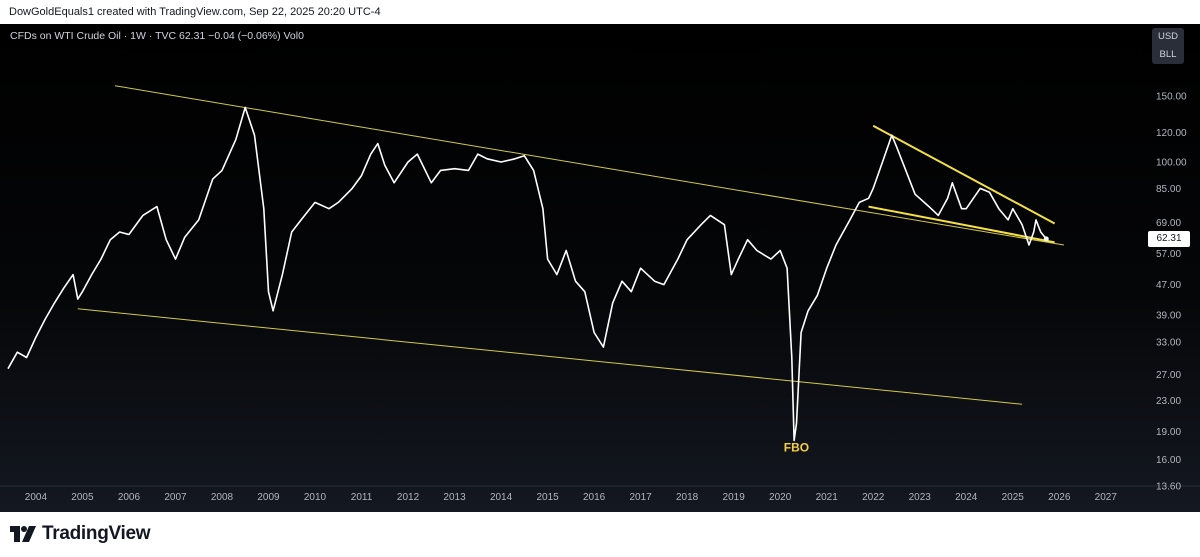  I want to click on y-tick-label: 13.60, so click(1168, 487).